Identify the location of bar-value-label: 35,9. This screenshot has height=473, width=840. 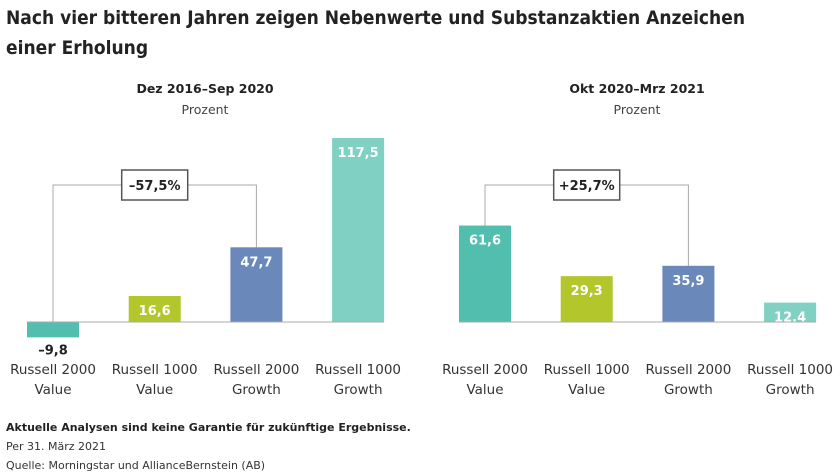
(688, 281).